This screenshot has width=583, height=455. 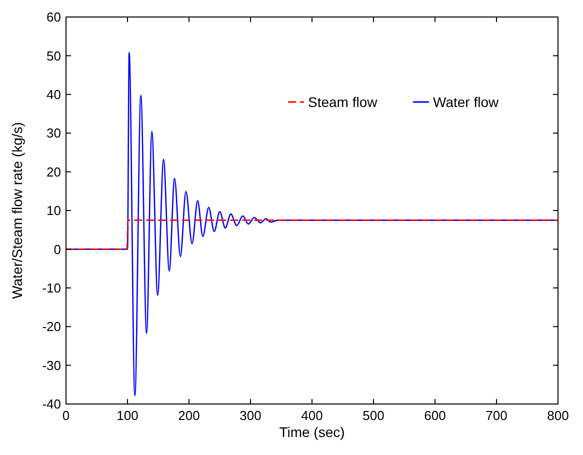 What do you see at coordinates (51, 326) in the screenshot?
I see `y-tick-label: -20` at bounding box center [51, 326].